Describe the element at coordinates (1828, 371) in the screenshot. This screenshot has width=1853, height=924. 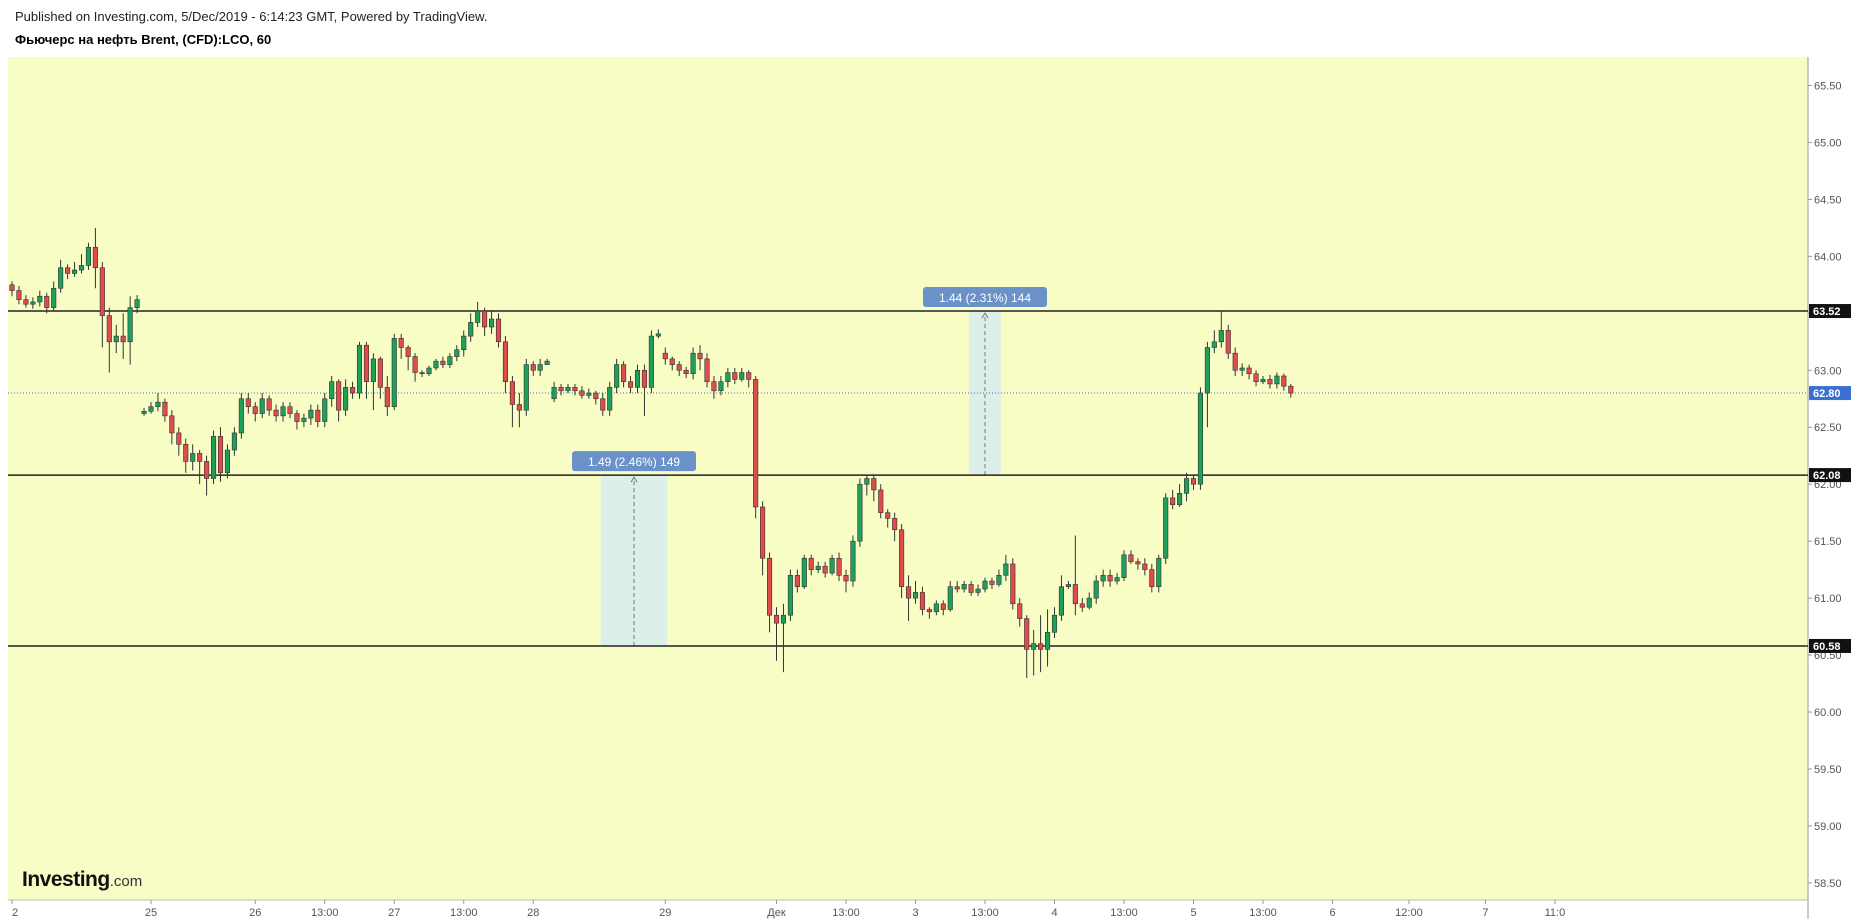
I see `y-tick-label: 63.00` at that location.